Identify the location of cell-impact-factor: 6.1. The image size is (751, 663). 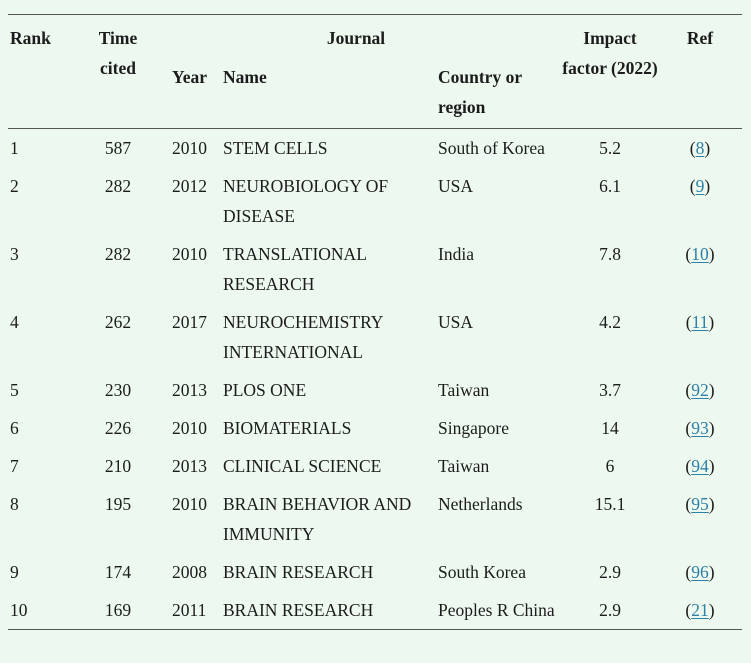
(610, 186).